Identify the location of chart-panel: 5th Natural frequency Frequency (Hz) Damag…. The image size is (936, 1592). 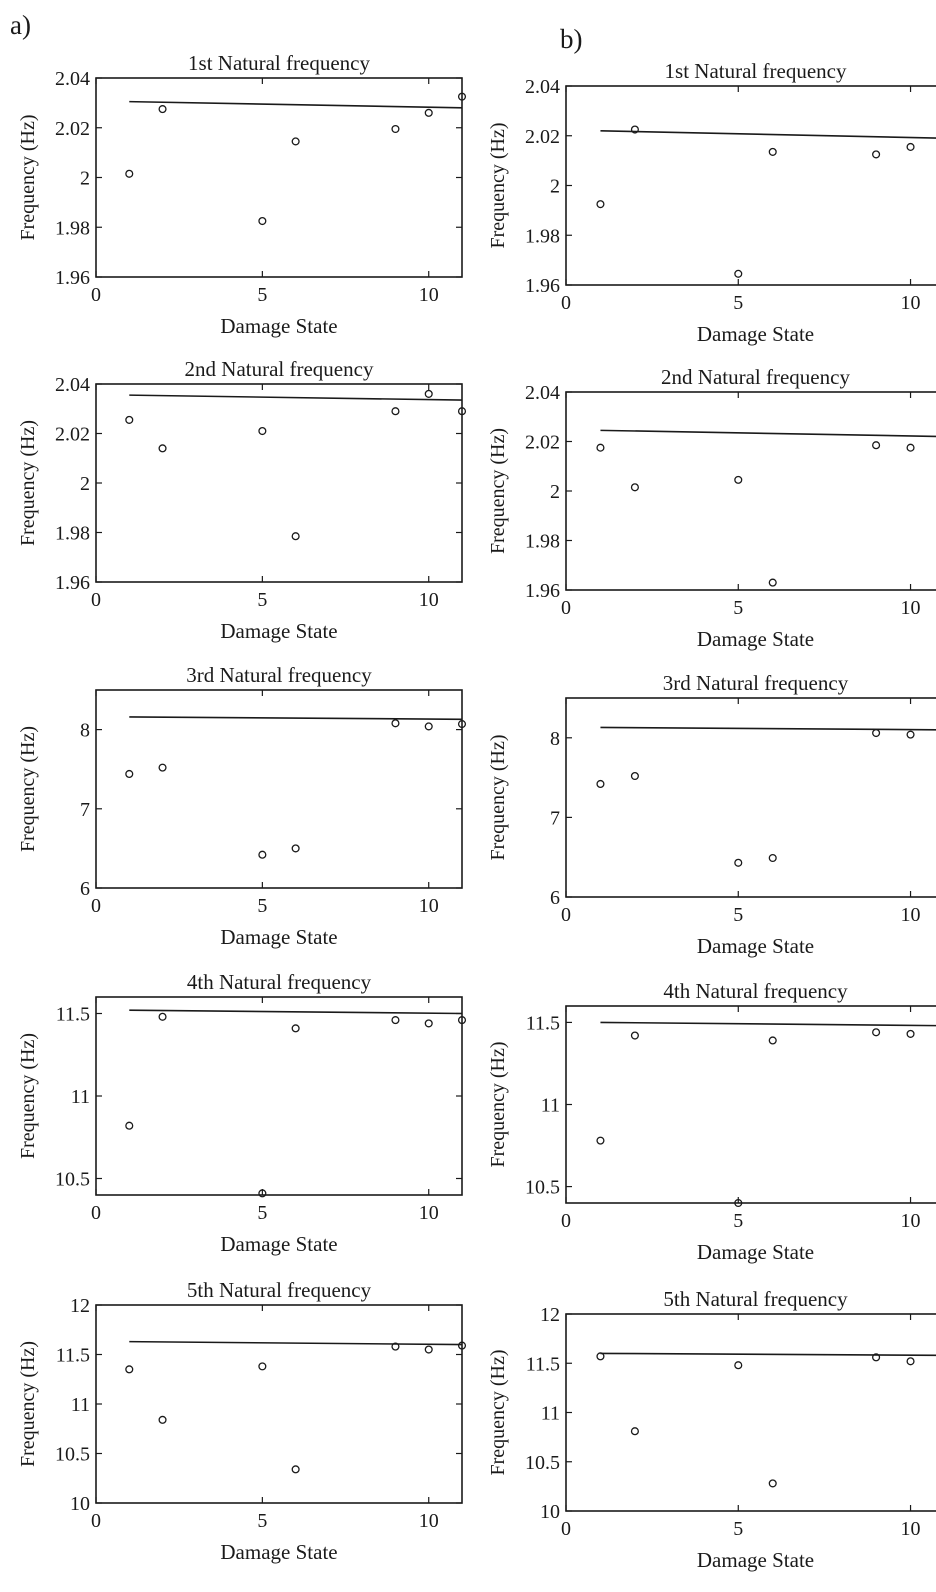
(242, 1421).